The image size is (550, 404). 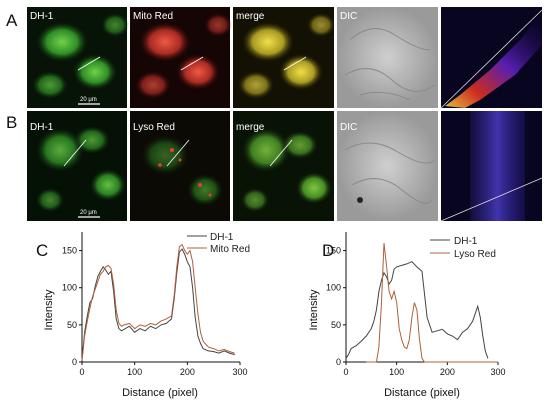 I want to click on chart-c-ytick-label: 100, so click(x=69, y=288).